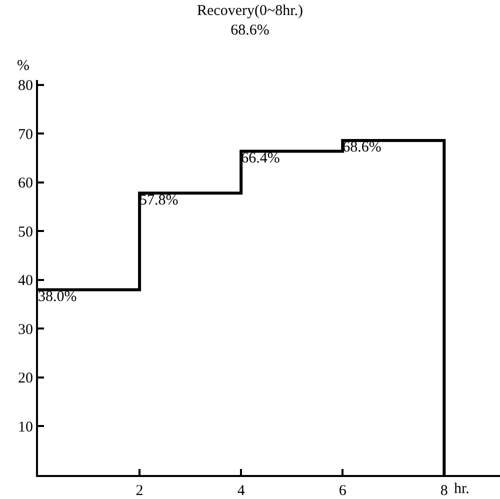 The width and height of the screenshot is (500, 499). Describe the element at coordinates (250, 10) in the screenshot. I see `chart-title: Recovery(0~8hr.)` at that location.